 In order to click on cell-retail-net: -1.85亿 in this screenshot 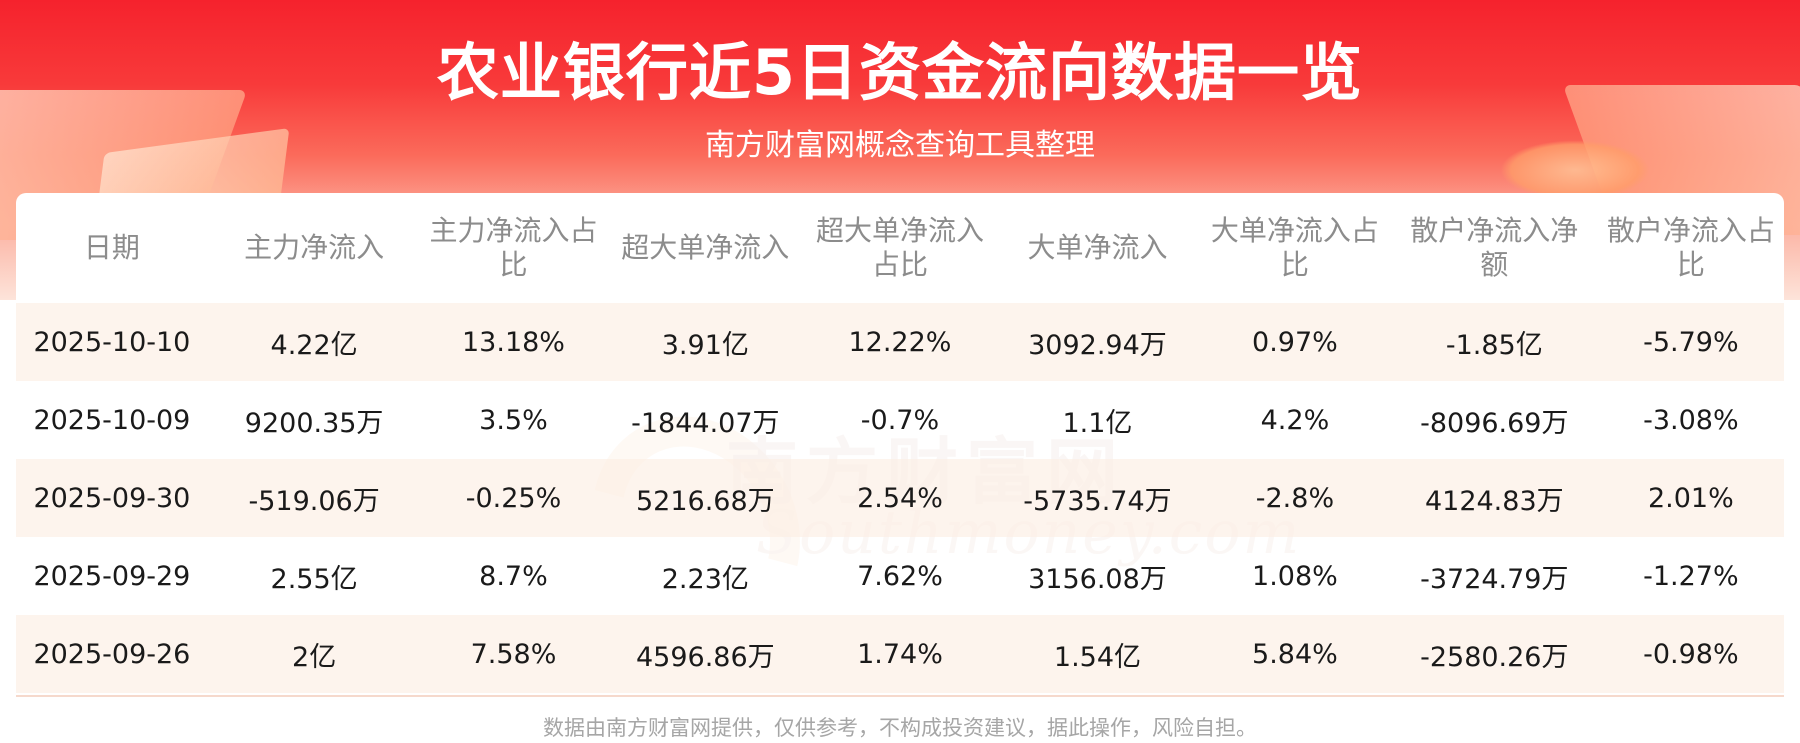, I will do `click(1494, 342)`.